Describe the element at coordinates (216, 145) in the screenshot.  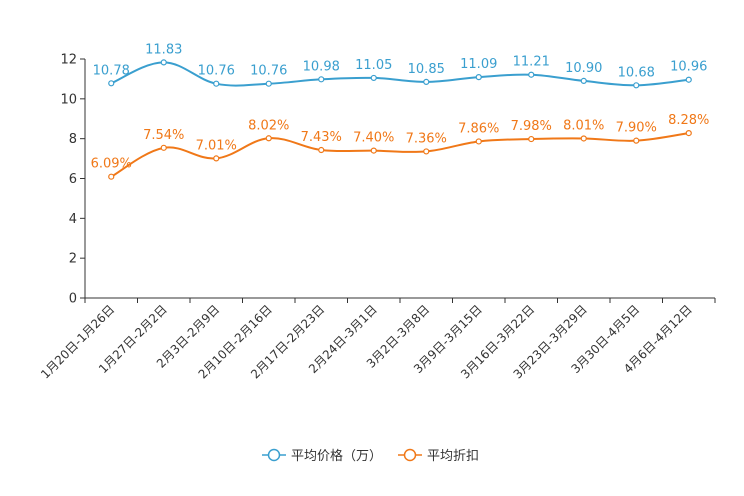
I see `data-label: 7.01%` at that location.